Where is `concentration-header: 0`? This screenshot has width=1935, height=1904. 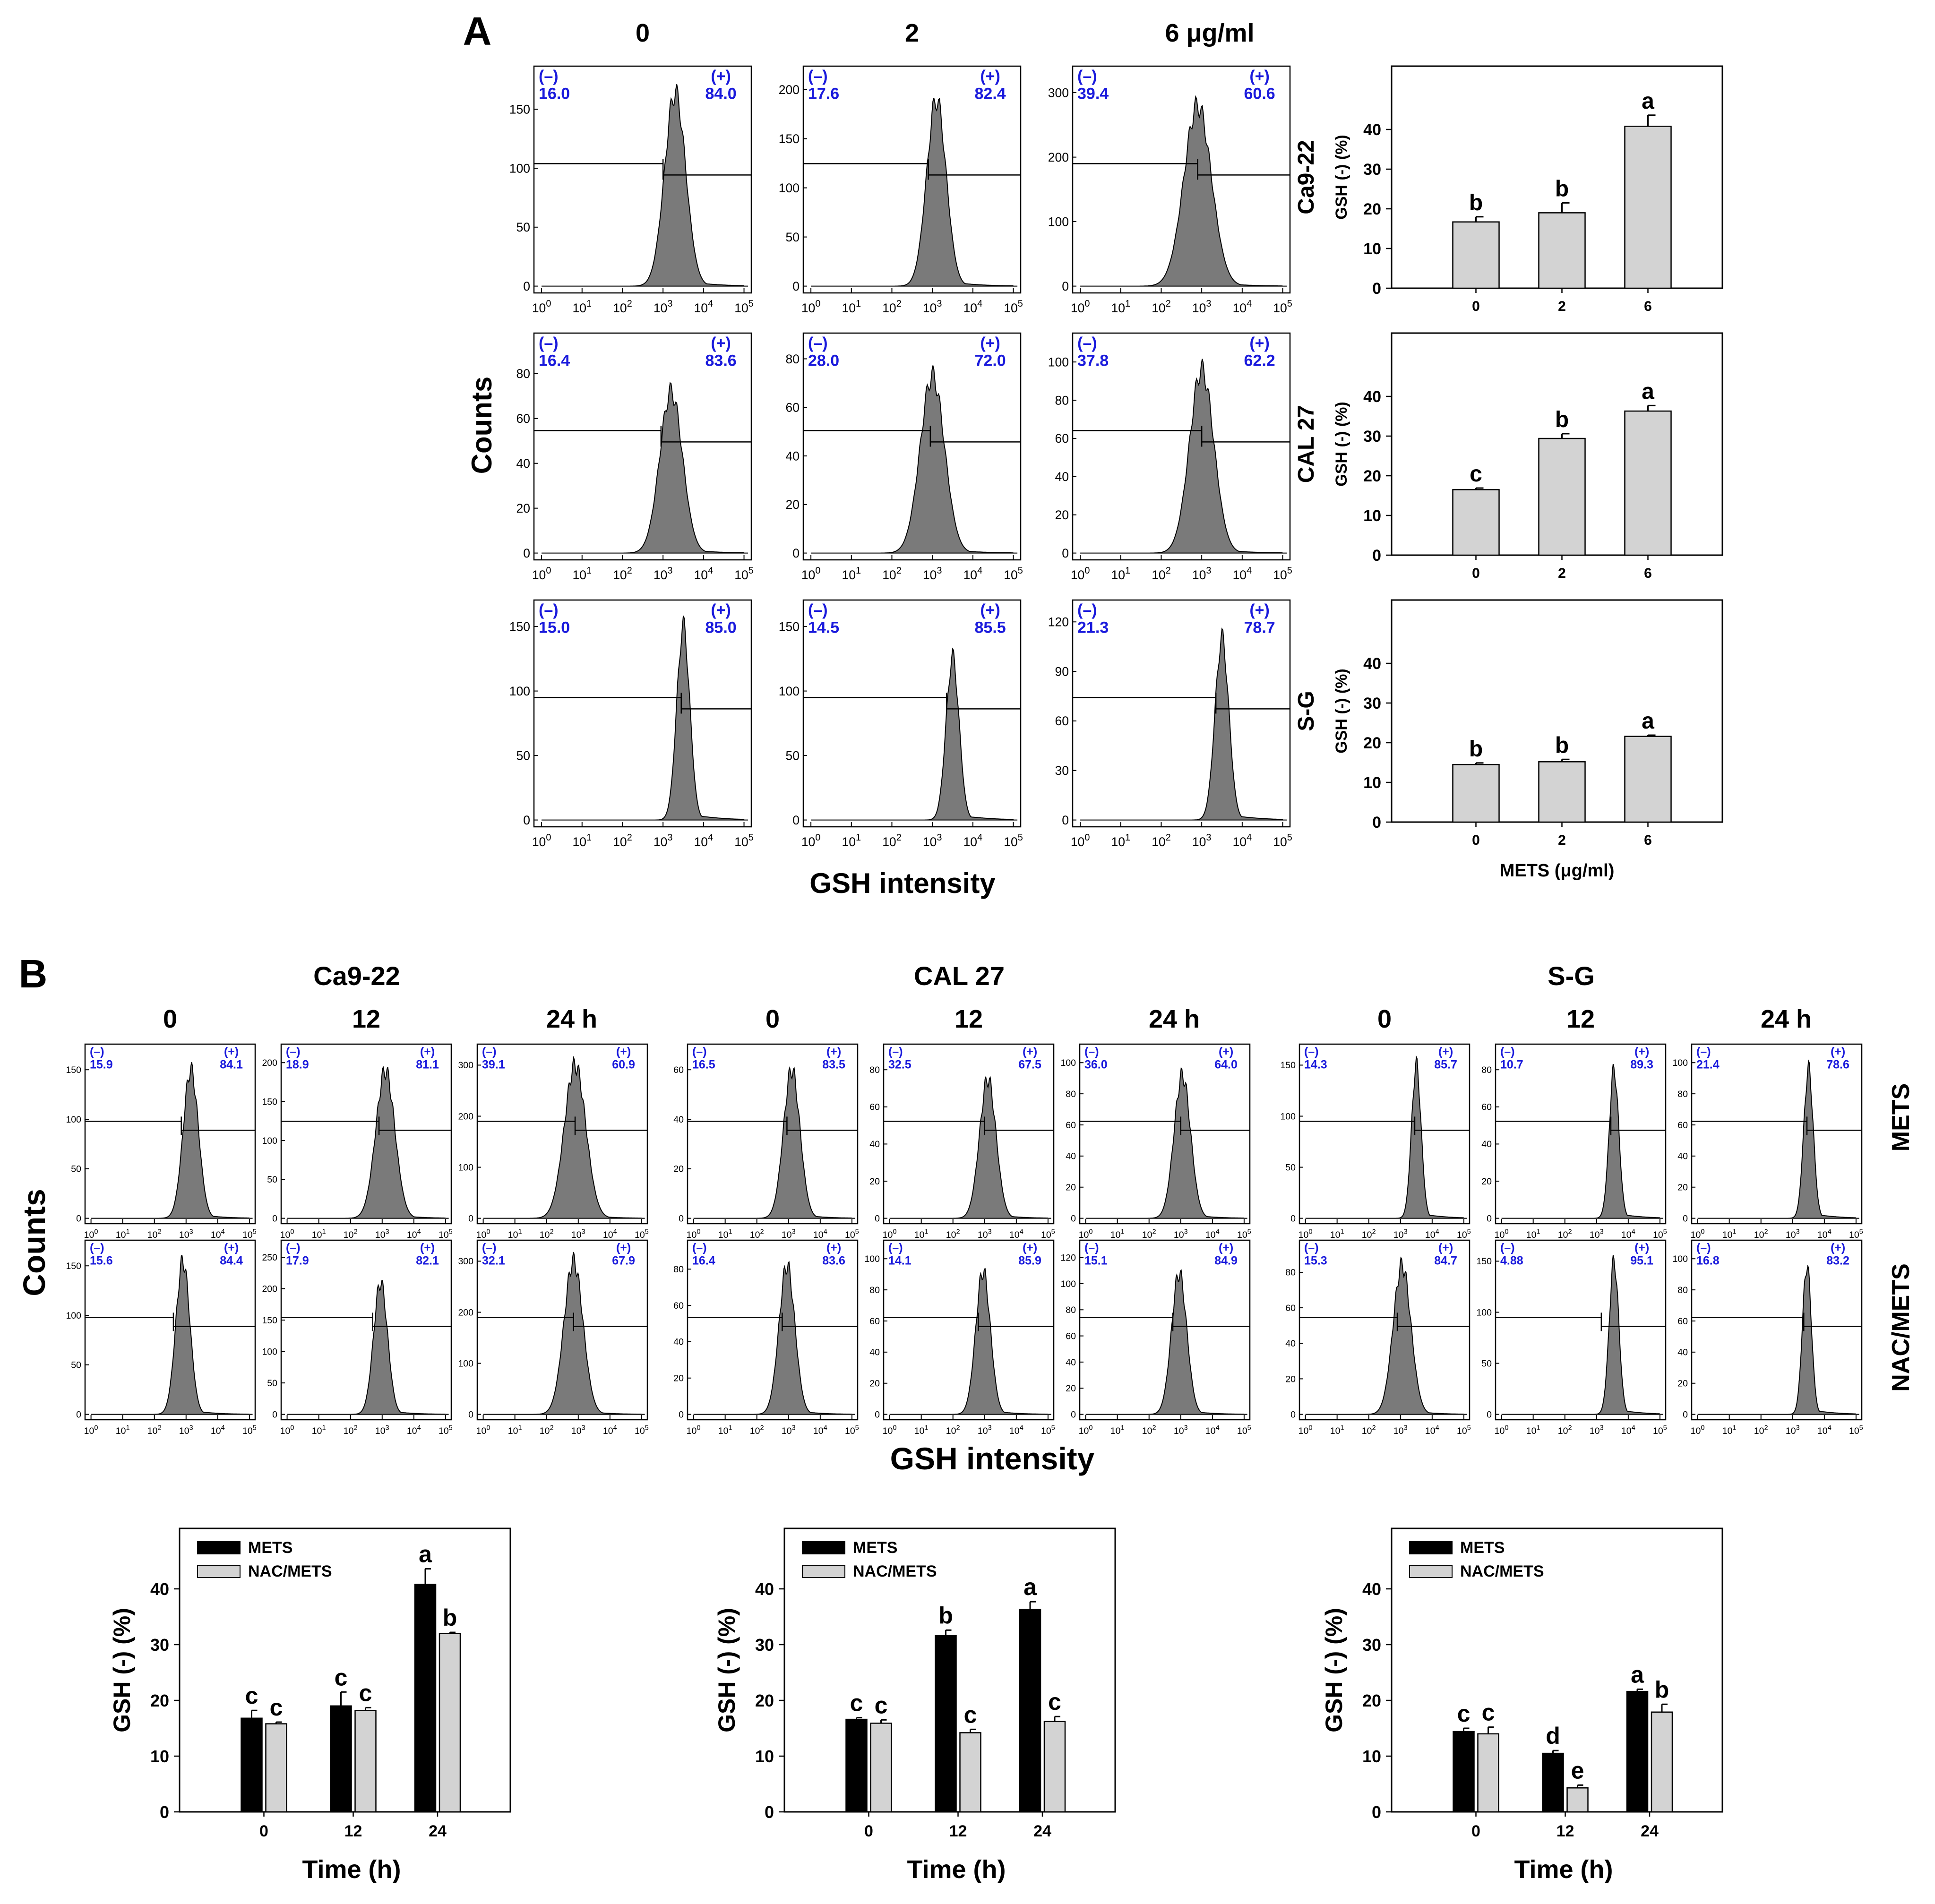 concentration-header: 0 is located at coordinates (643, 33).